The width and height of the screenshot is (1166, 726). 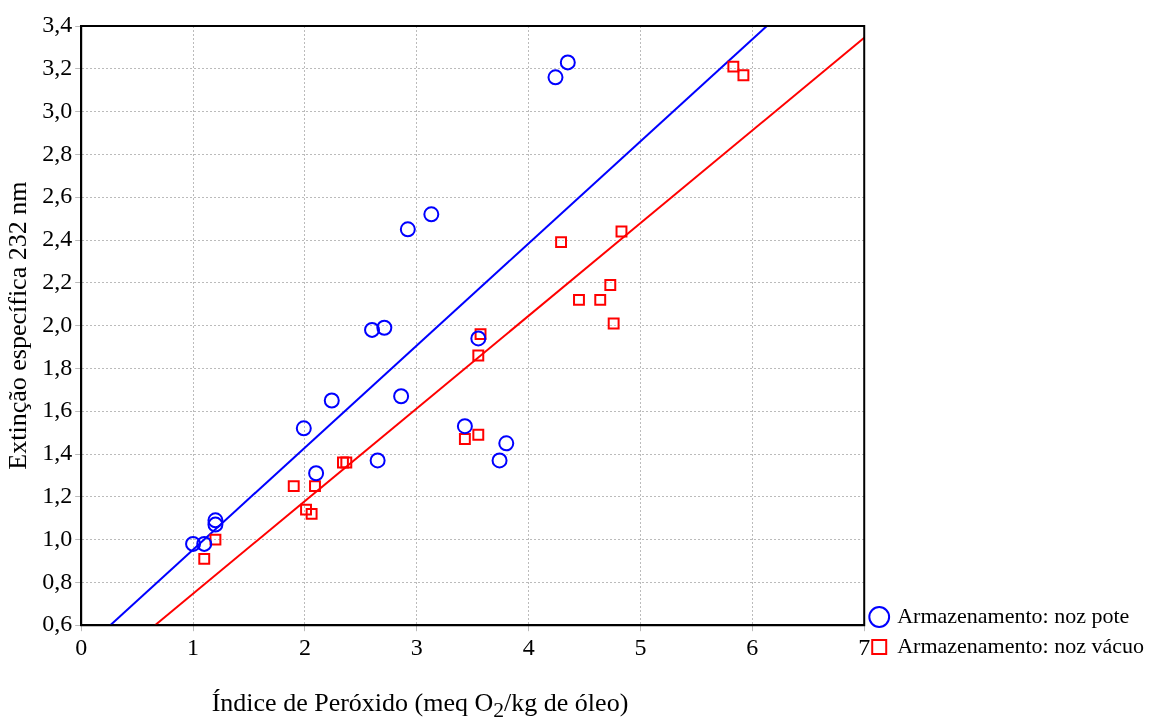 What do you see at coordinates (57, 281) in the screenshot?
I see `y-tick-label: 2,2` at bounding box center [57, 281].